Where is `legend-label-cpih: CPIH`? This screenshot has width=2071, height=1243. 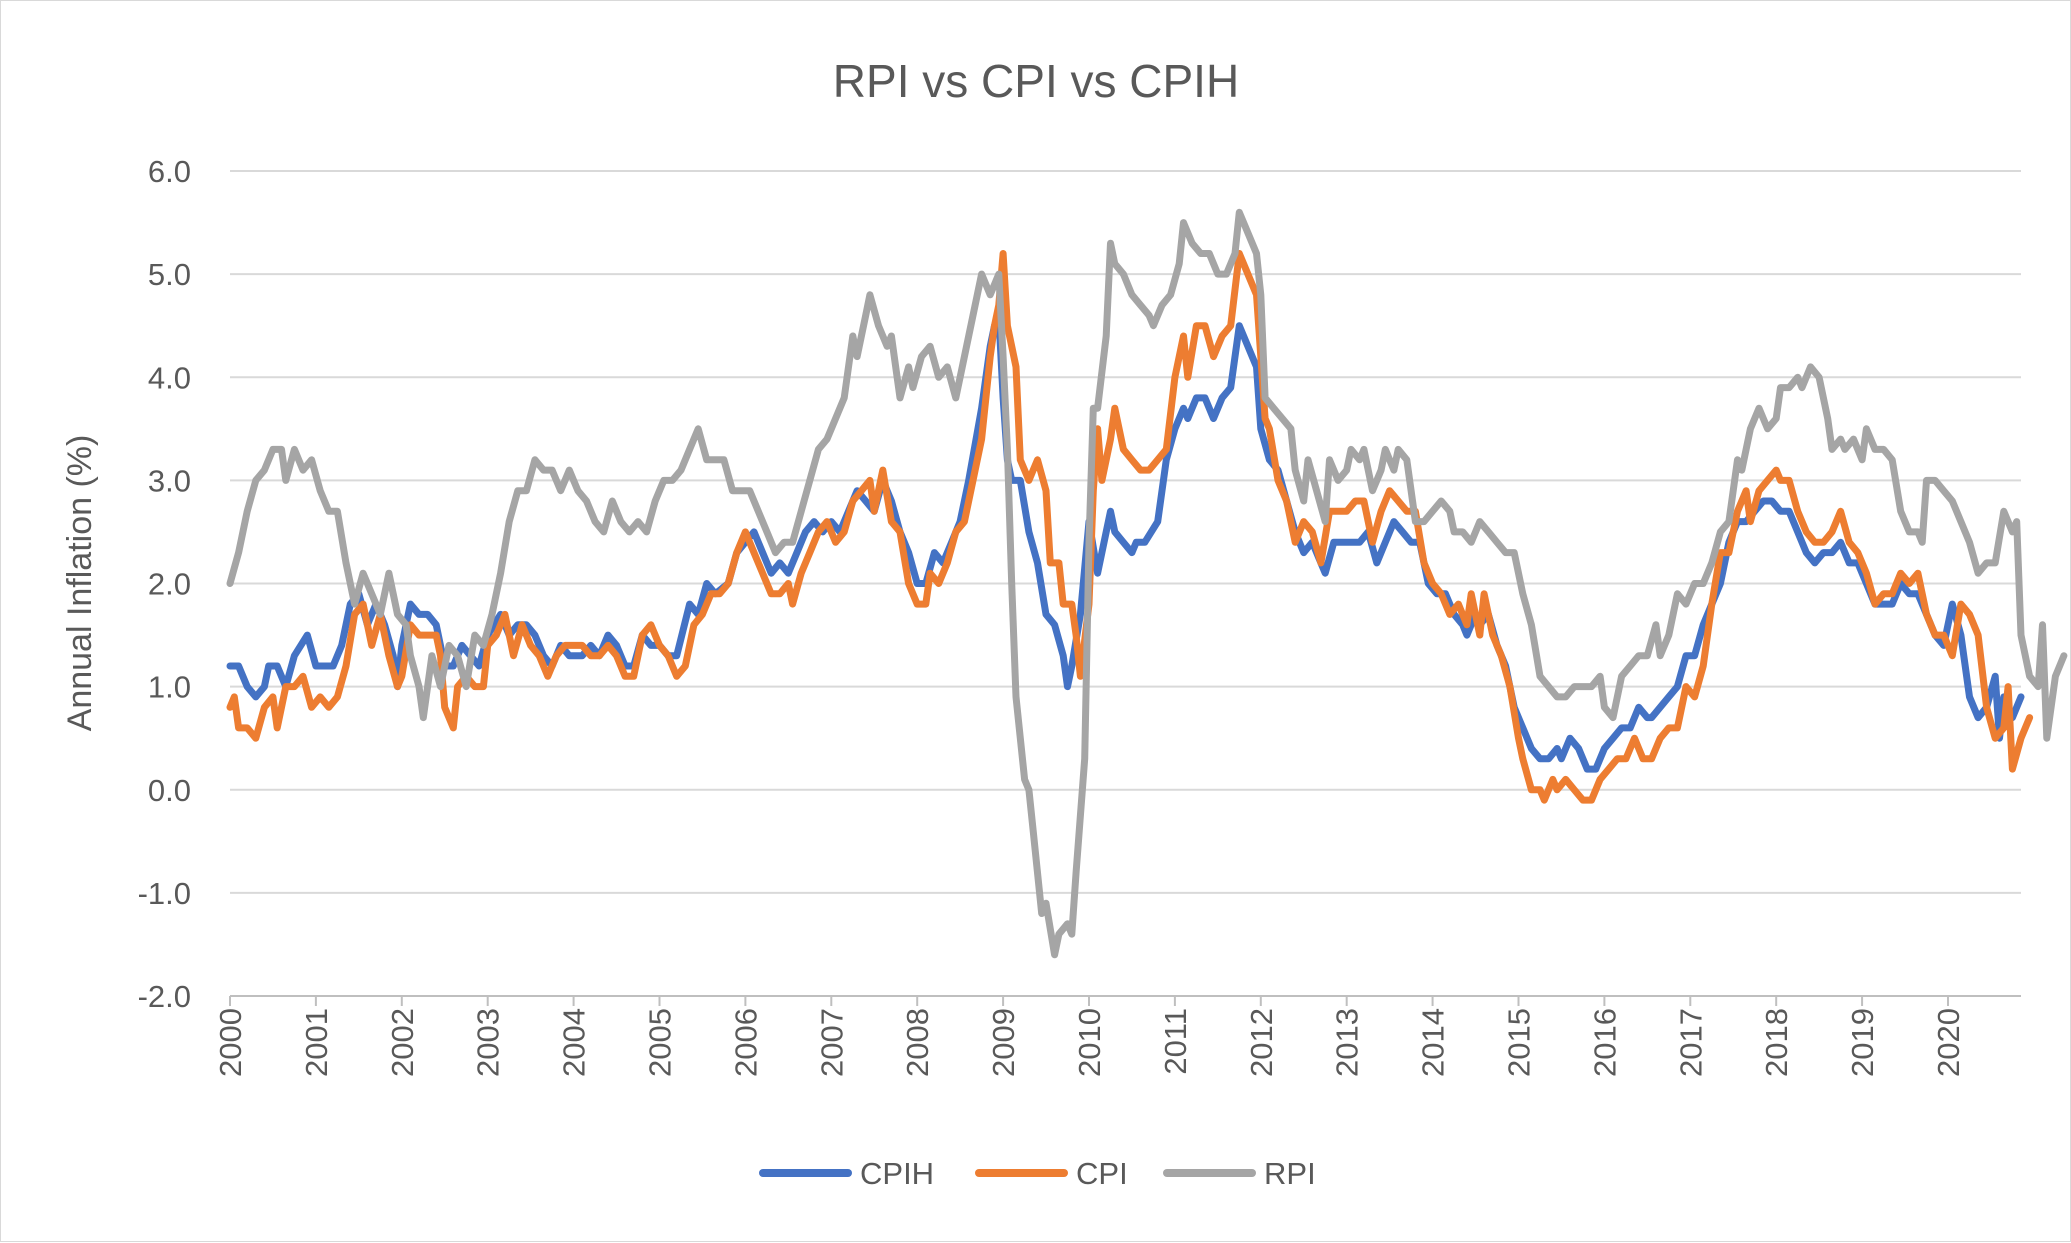 legend-label-cpih: CPIH is located at coordinates (897, 1173).